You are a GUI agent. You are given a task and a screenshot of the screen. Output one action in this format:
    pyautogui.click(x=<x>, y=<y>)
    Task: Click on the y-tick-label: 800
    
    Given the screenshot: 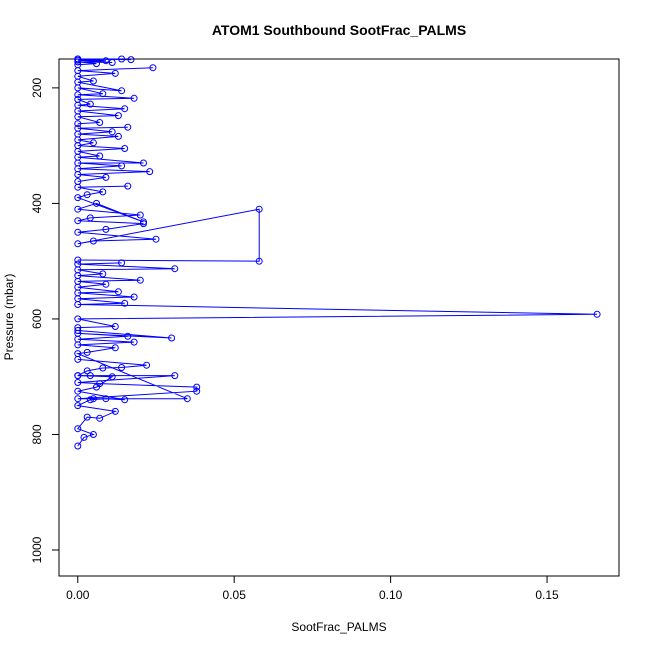 What is the action you would take?
    pyautogui.click(x=37, y=434)
    